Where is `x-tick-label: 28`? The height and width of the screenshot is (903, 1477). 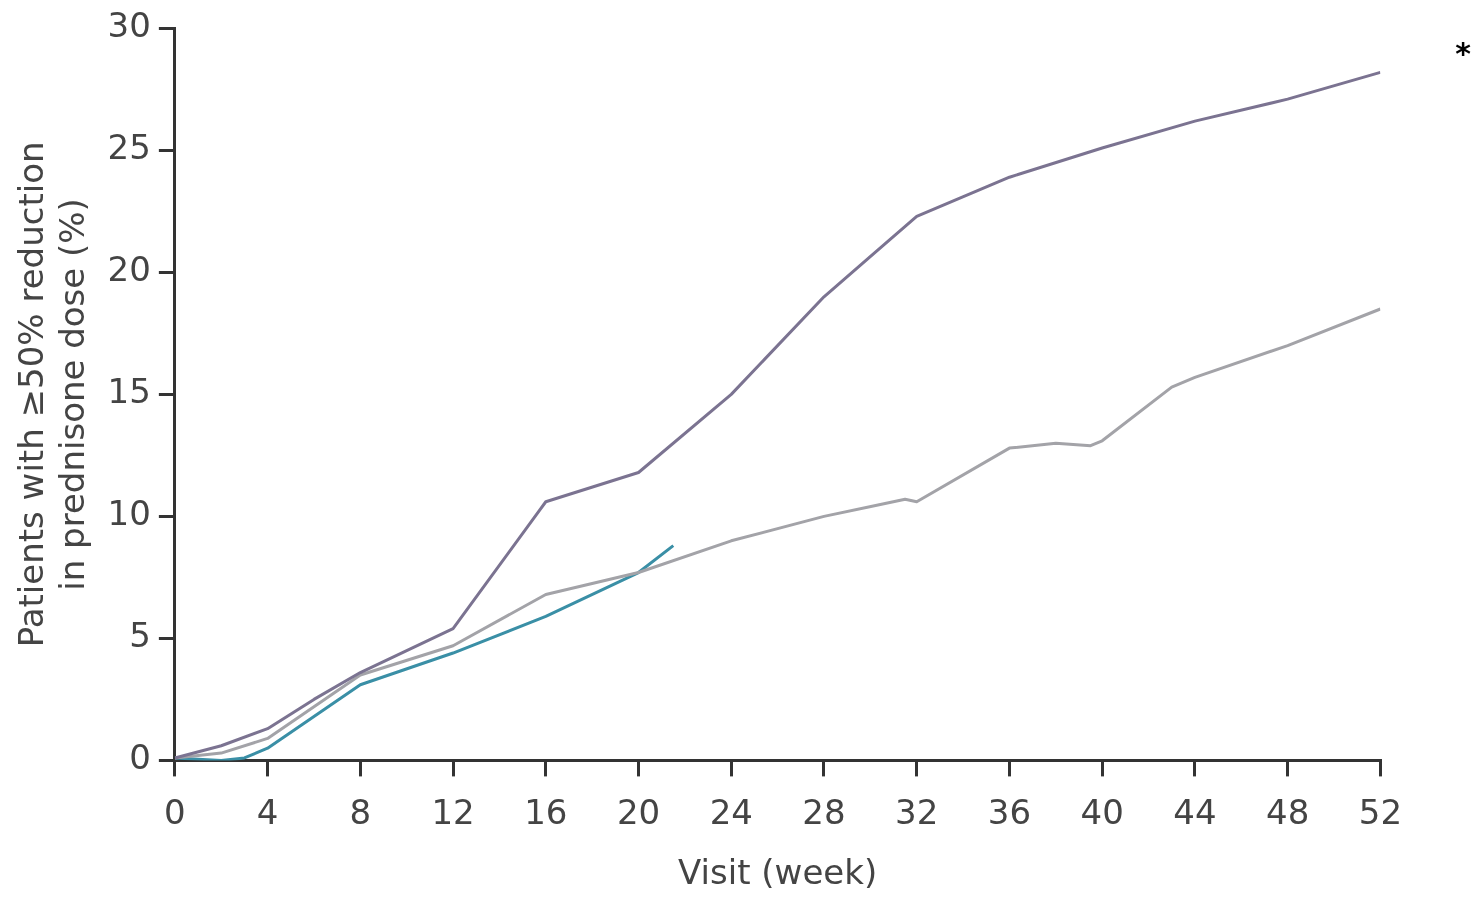 x-tick-label: 28 is located at coordinates (824, 811).